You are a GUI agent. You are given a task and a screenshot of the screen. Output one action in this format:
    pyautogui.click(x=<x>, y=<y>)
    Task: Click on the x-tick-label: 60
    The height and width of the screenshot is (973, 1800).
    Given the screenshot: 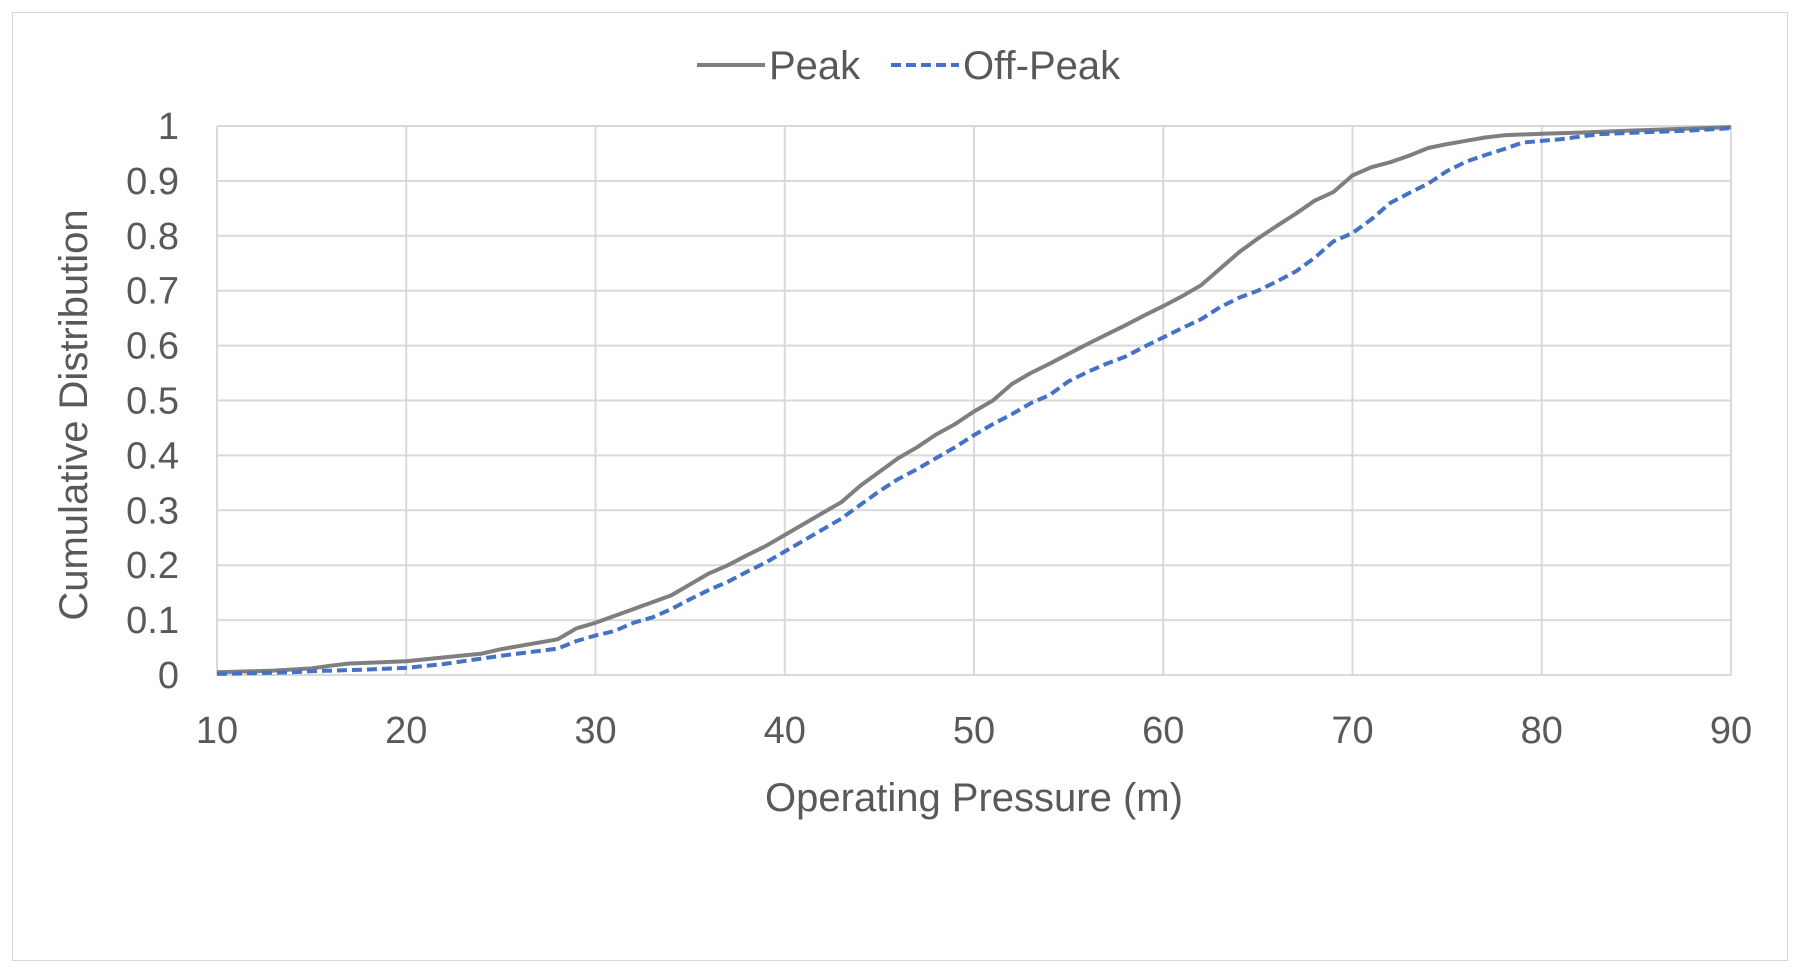 What is the action you would take?
    pyautogui.click(x=1163, y=731)
    